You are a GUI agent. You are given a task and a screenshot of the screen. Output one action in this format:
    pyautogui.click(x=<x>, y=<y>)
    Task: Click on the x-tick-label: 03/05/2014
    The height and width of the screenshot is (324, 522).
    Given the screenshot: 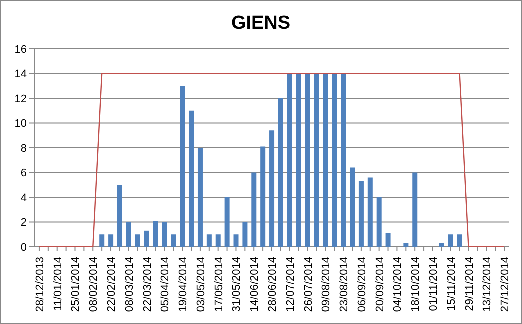 What is the action you would take?
    pyautogui.click(x=201, y=284)
    